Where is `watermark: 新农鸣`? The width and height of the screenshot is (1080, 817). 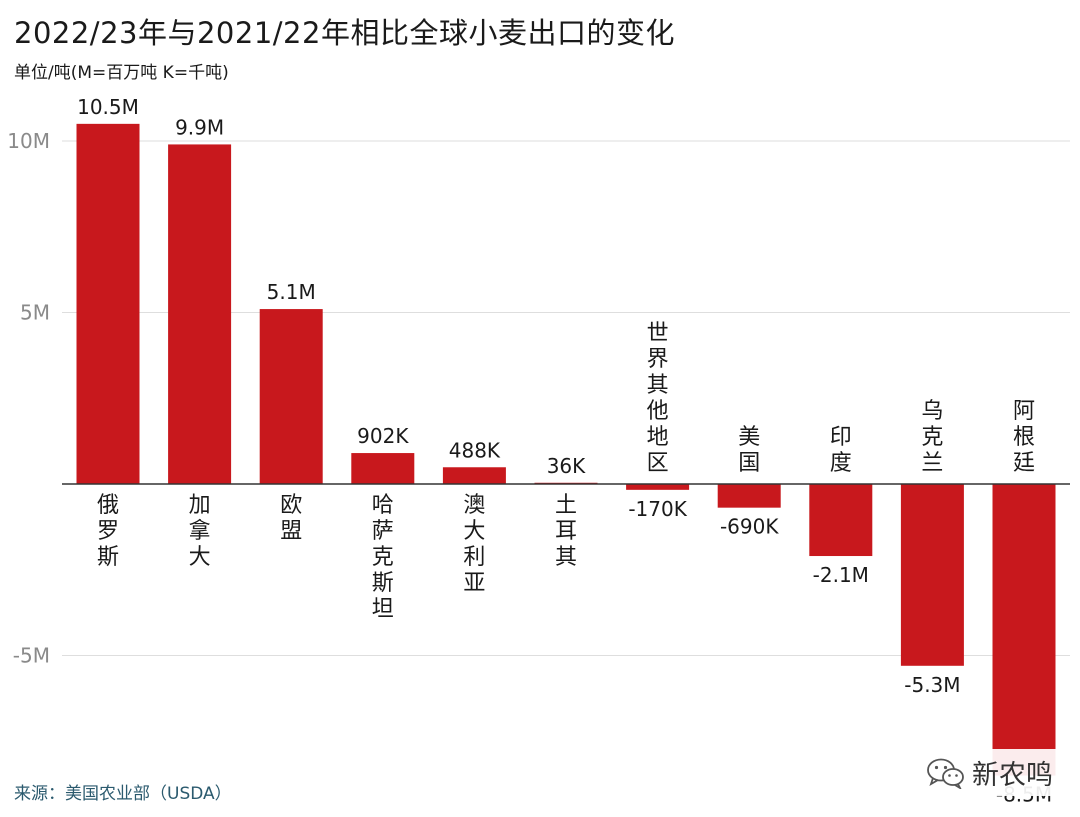 watermark: 新农鸣 is located at coordinates (989, 772).